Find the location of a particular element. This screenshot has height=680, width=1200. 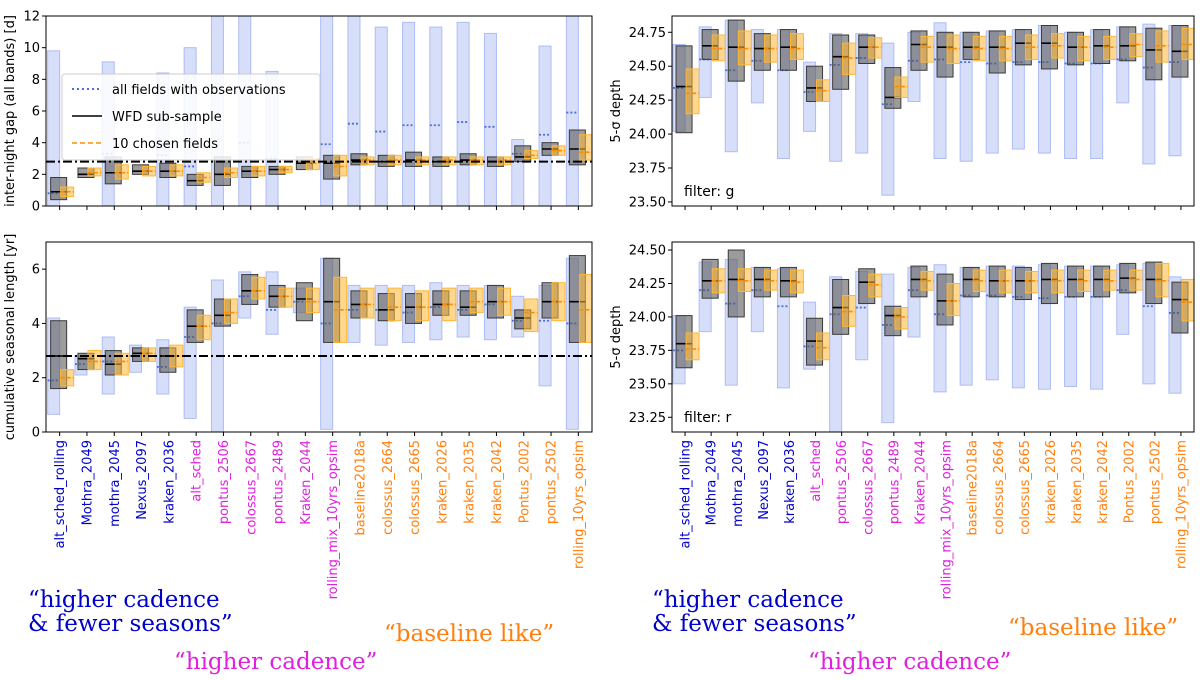

x-tick-label: colossus_2665 is located at coordinates (1025, 487).